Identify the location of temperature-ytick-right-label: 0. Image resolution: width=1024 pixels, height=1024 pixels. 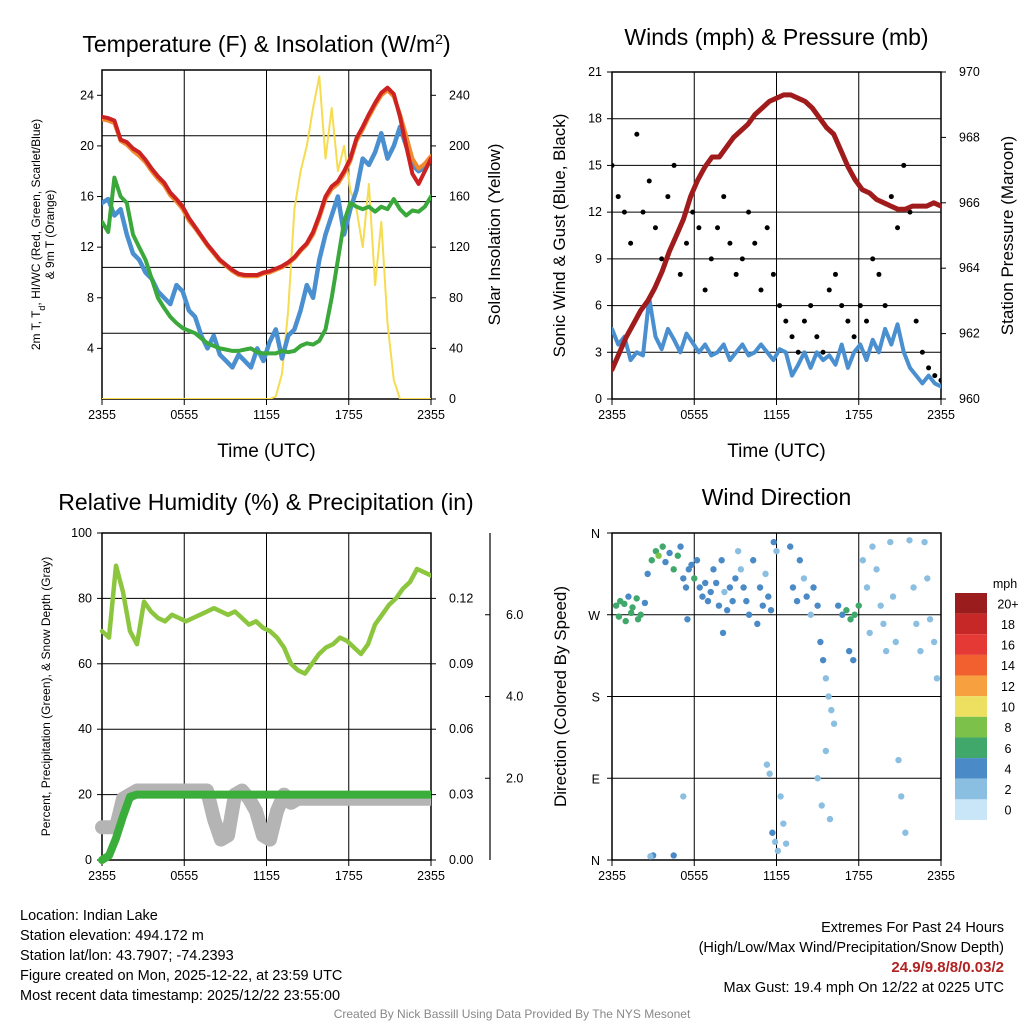
(452, 399).